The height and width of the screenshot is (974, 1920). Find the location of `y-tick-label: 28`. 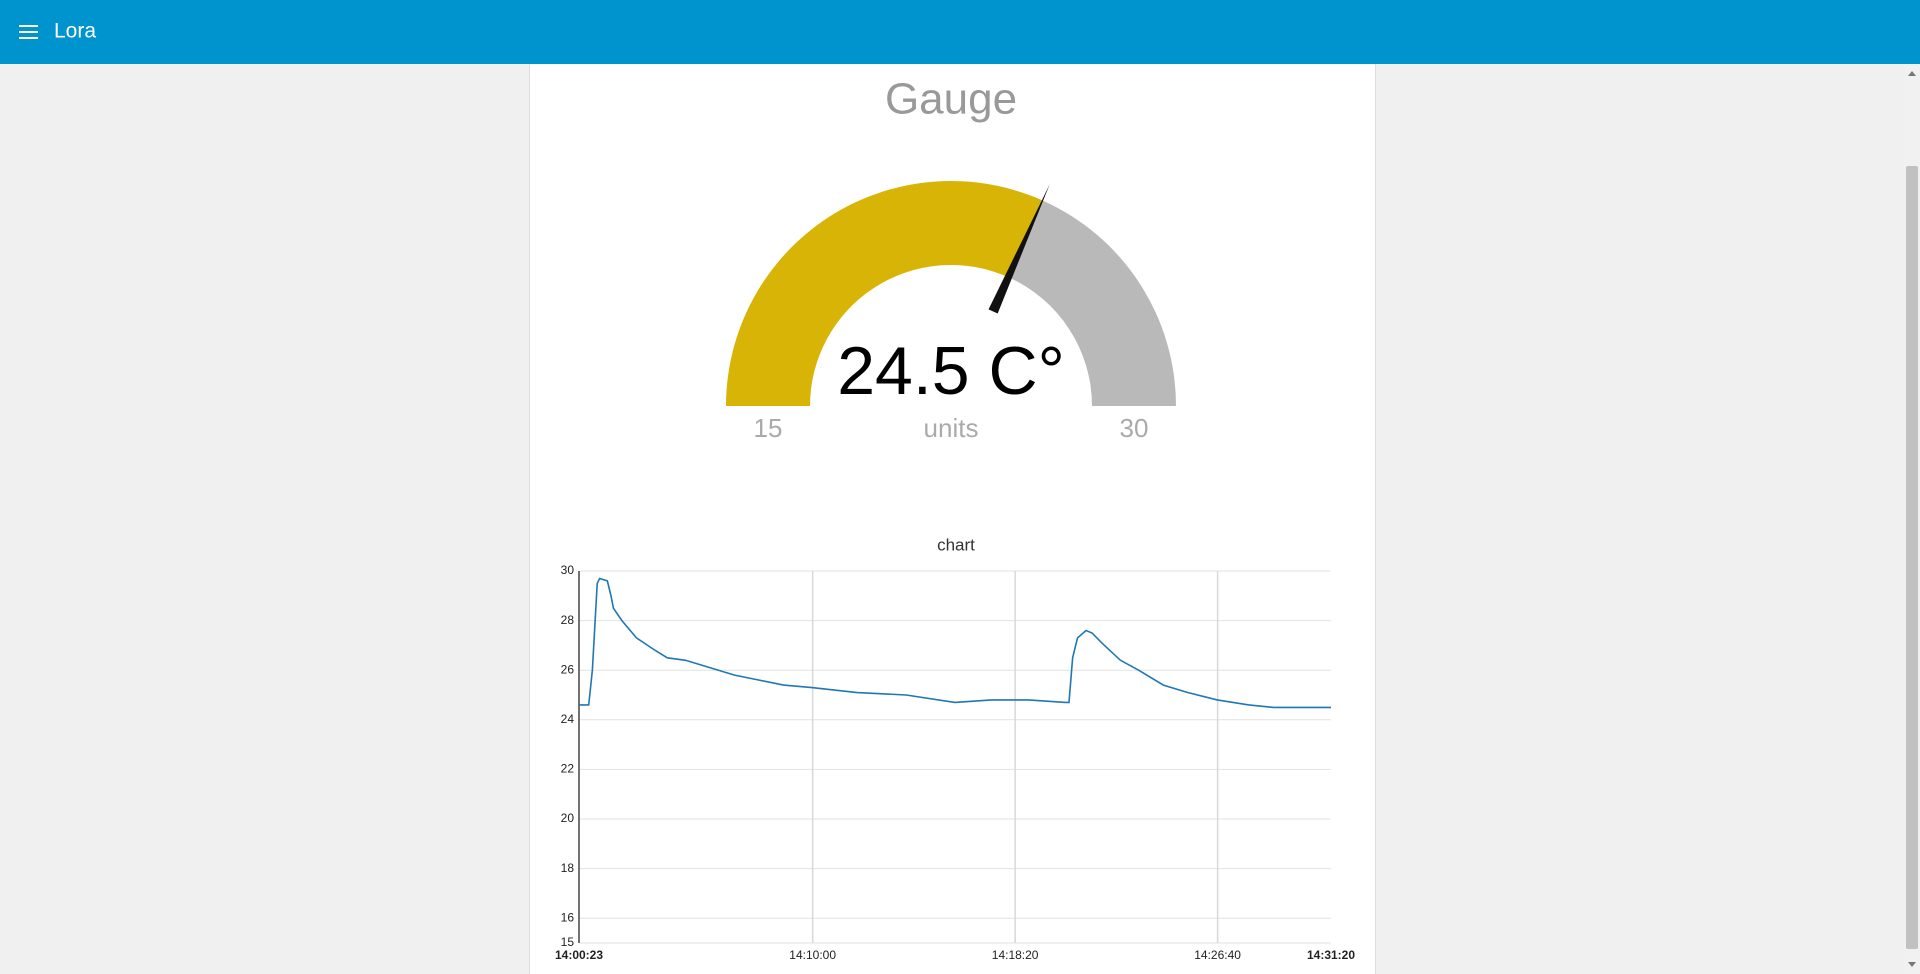

y-tick-label: 28 is located at coordinates (568, 620).